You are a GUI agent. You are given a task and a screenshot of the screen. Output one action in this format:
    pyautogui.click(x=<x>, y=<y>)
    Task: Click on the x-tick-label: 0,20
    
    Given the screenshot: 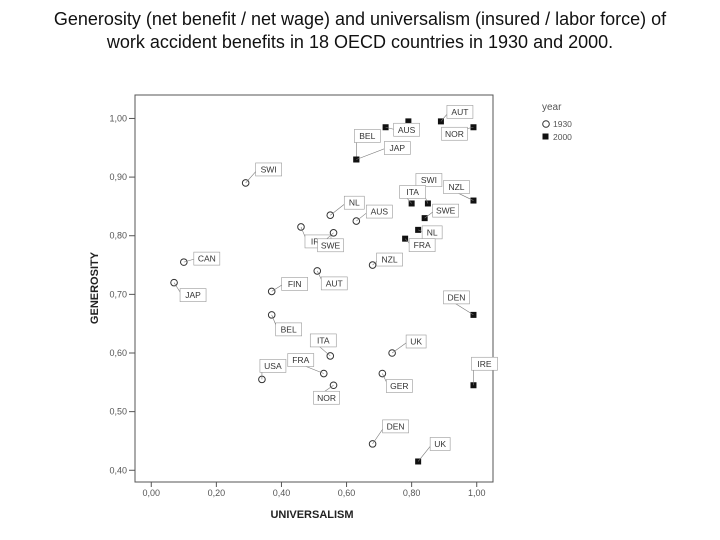 What is the action you would take?
    pyautogui.click(x=217, y=493)
    